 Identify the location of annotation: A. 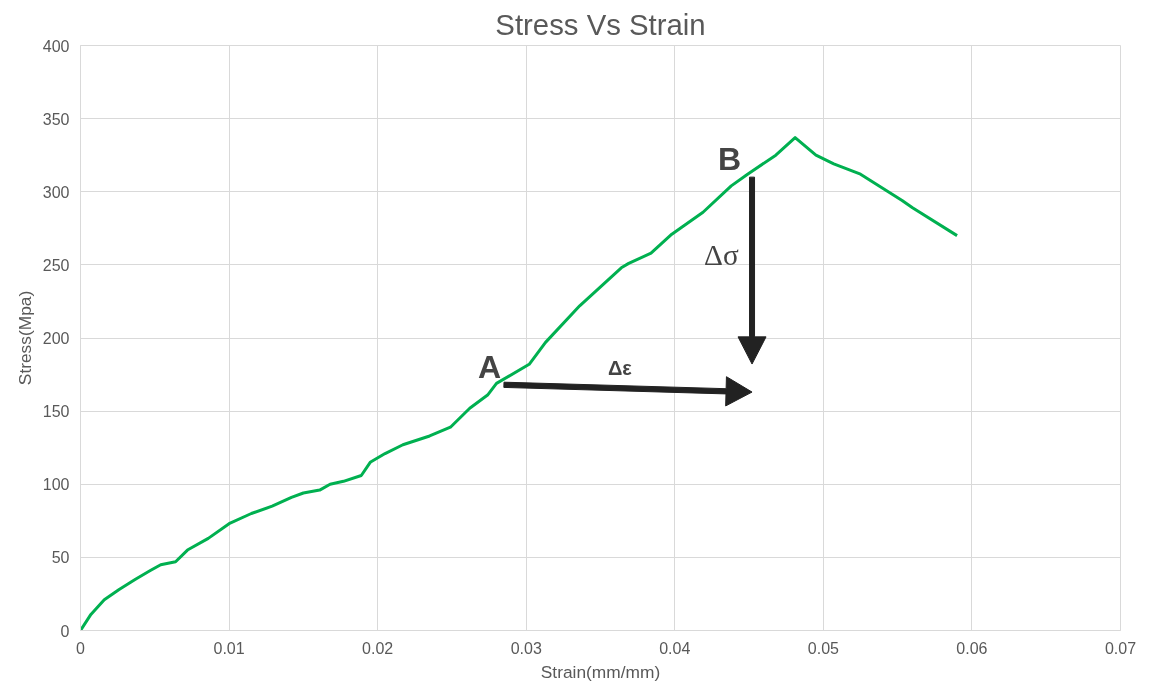
(489, 366).